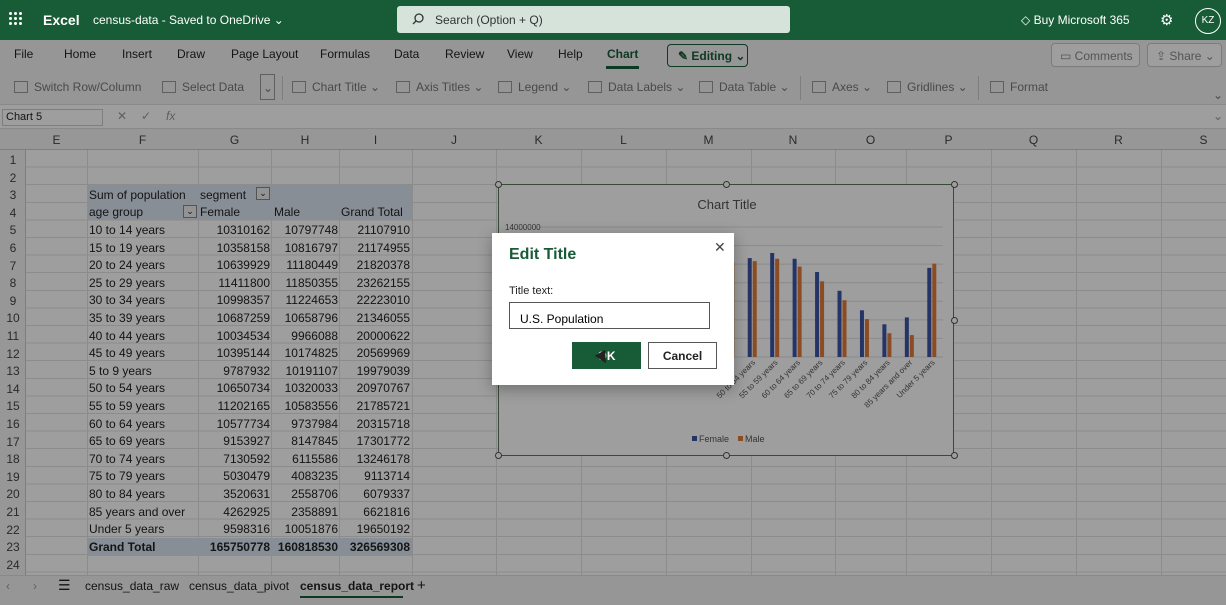  Describe the element at coordinates (383, 406) in the screenshot. I see `total-value-cell: 21785721` at that location.